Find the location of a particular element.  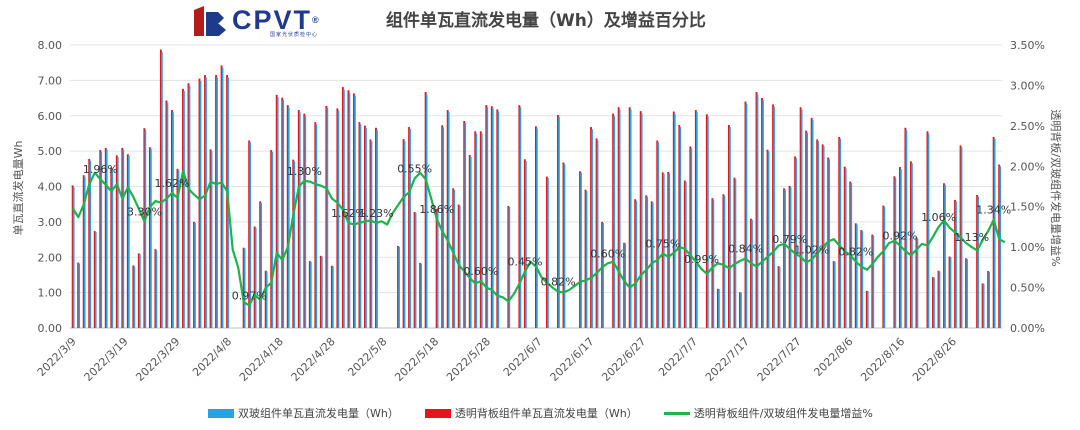

chart-title: 组件单瓦直流发电量（Wh）及增益百分比 is located at coordinates (546, 21).